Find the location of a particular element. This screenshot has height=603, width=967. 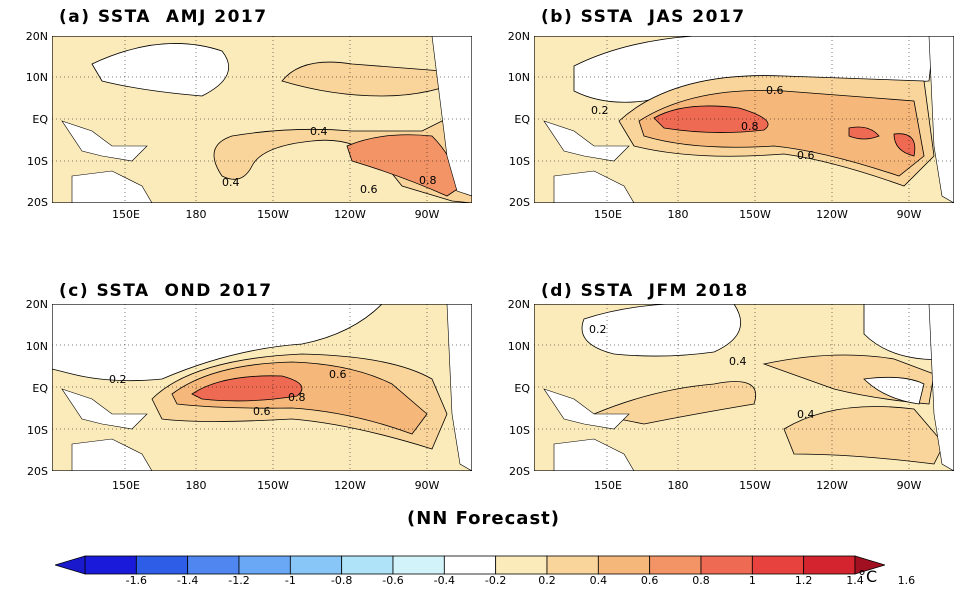

colorbar-tick-label: -0.2 is located at coordinates (495, 580).